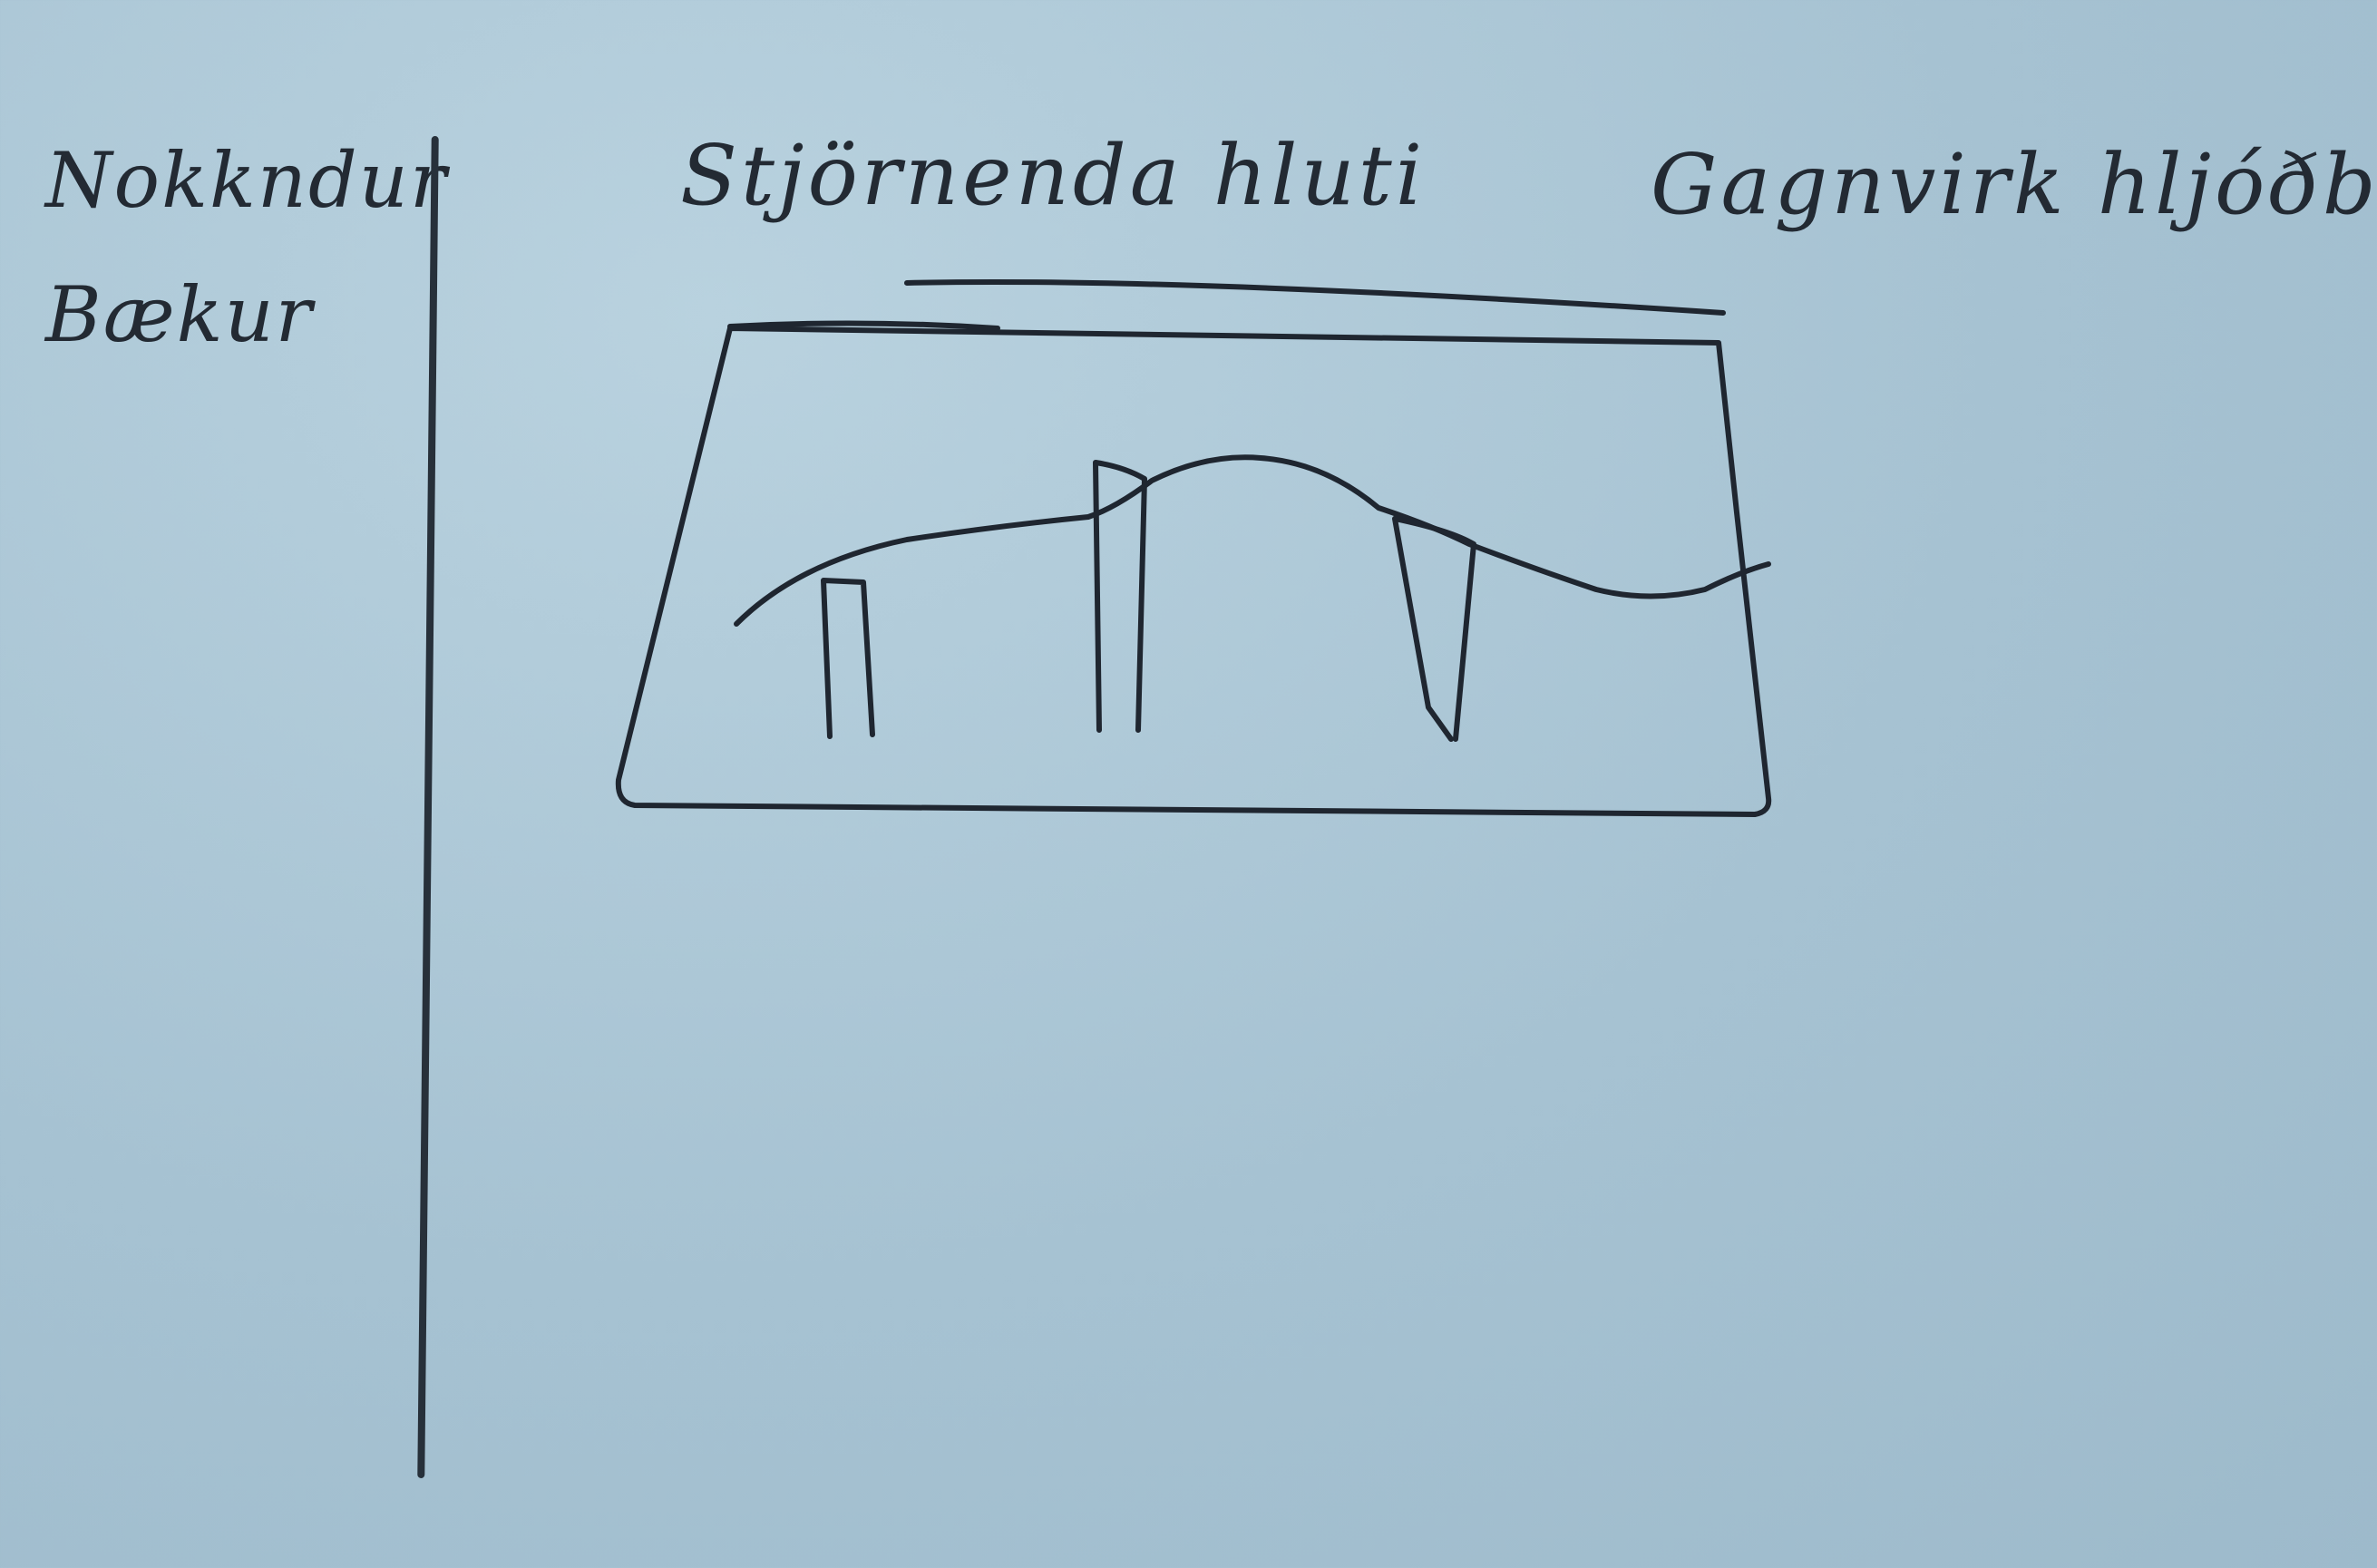 This screenshot has height=1568, width=2377. What do you see at coordinates (1315, 297) in the screenshot?
I see `frame-accent-line` at bounding box center [1315, 297].